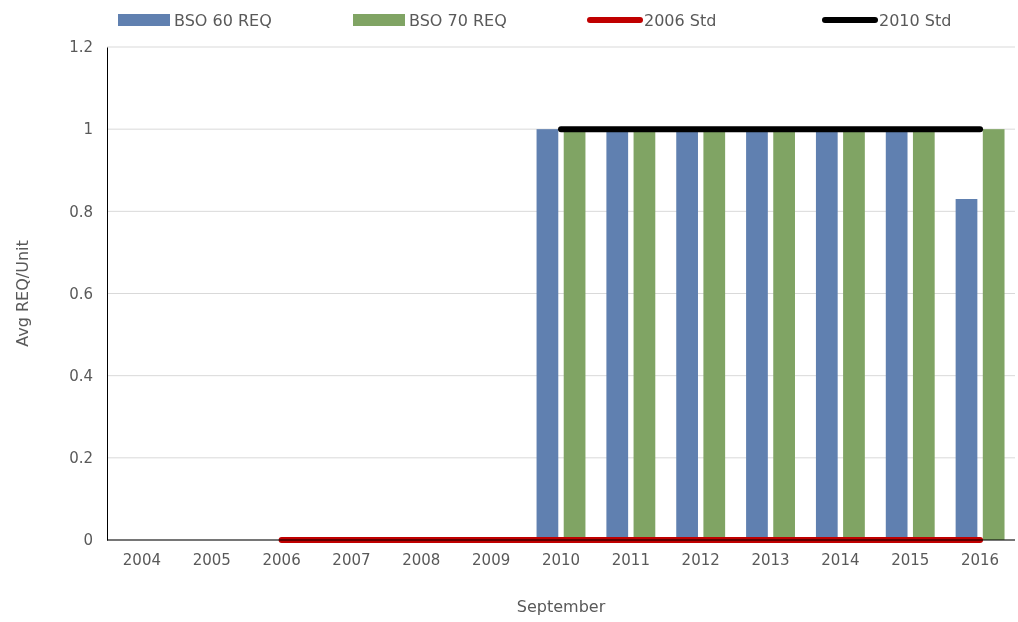 This screenshot has width=1018, height=622. I want to click on y-tick-label: 0.8, so click(81, 211).